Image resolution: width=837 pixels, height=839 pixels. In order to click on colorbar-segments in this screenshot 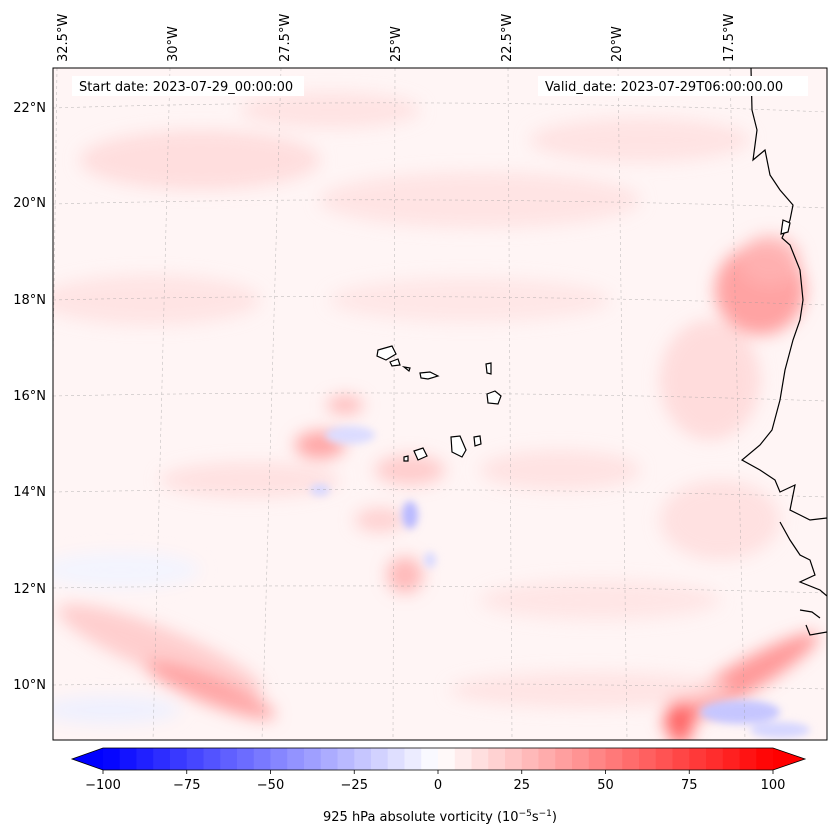, I will do `click(438, 759)`.